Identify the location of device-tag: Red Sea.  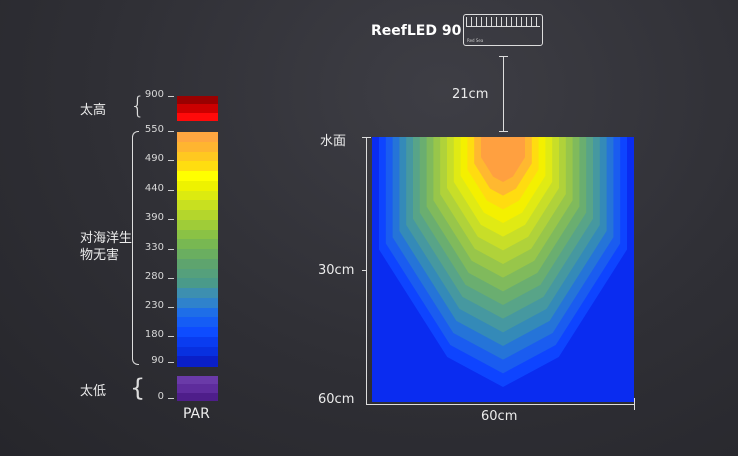
(475, 40).